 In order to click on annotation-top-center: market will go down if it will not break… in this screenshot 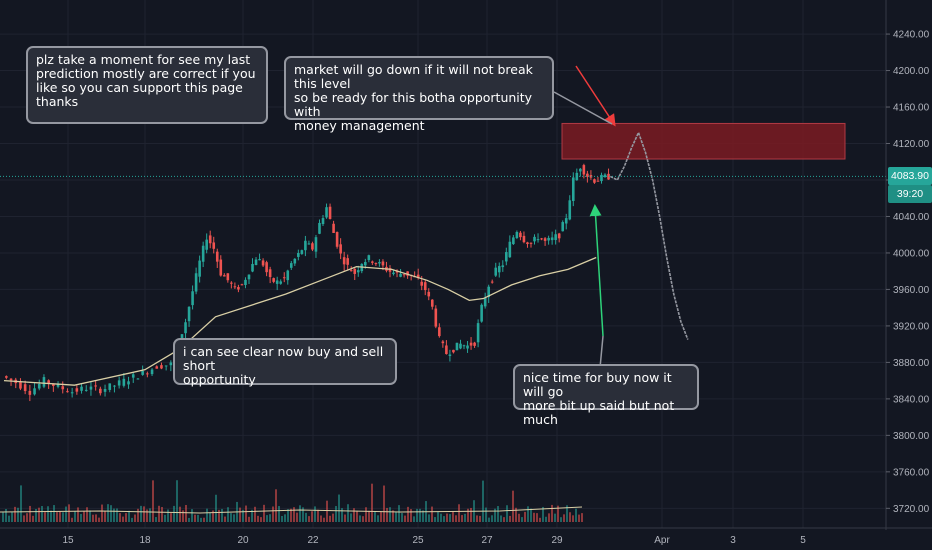, I will do `click(419, 94)`.